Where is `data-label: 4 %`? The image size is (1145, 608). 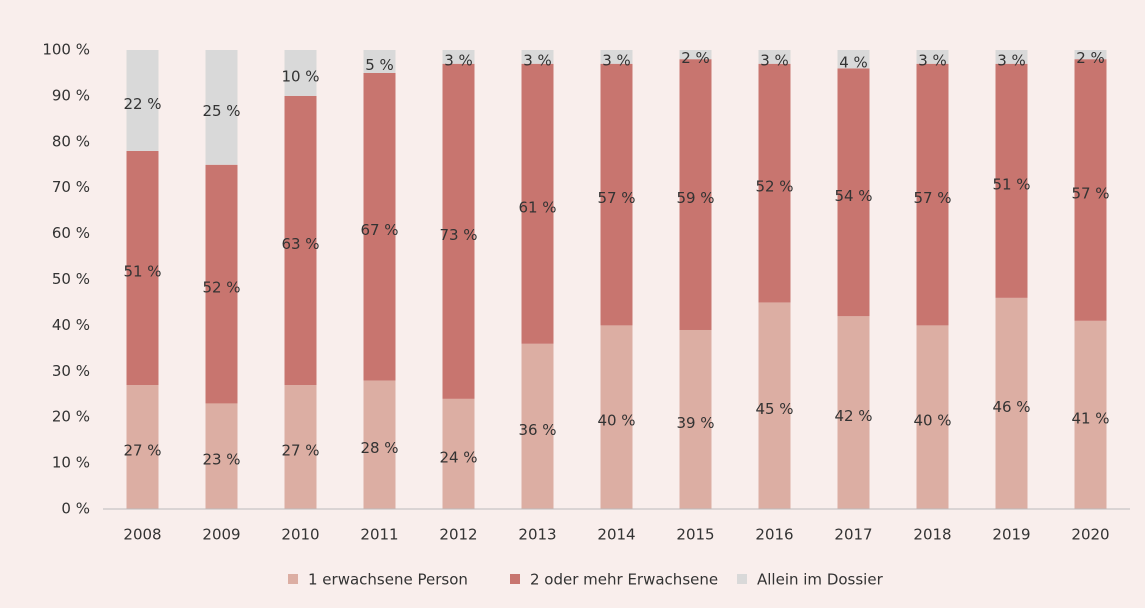
data-label: 4 % is located at coordinates (853, 63).